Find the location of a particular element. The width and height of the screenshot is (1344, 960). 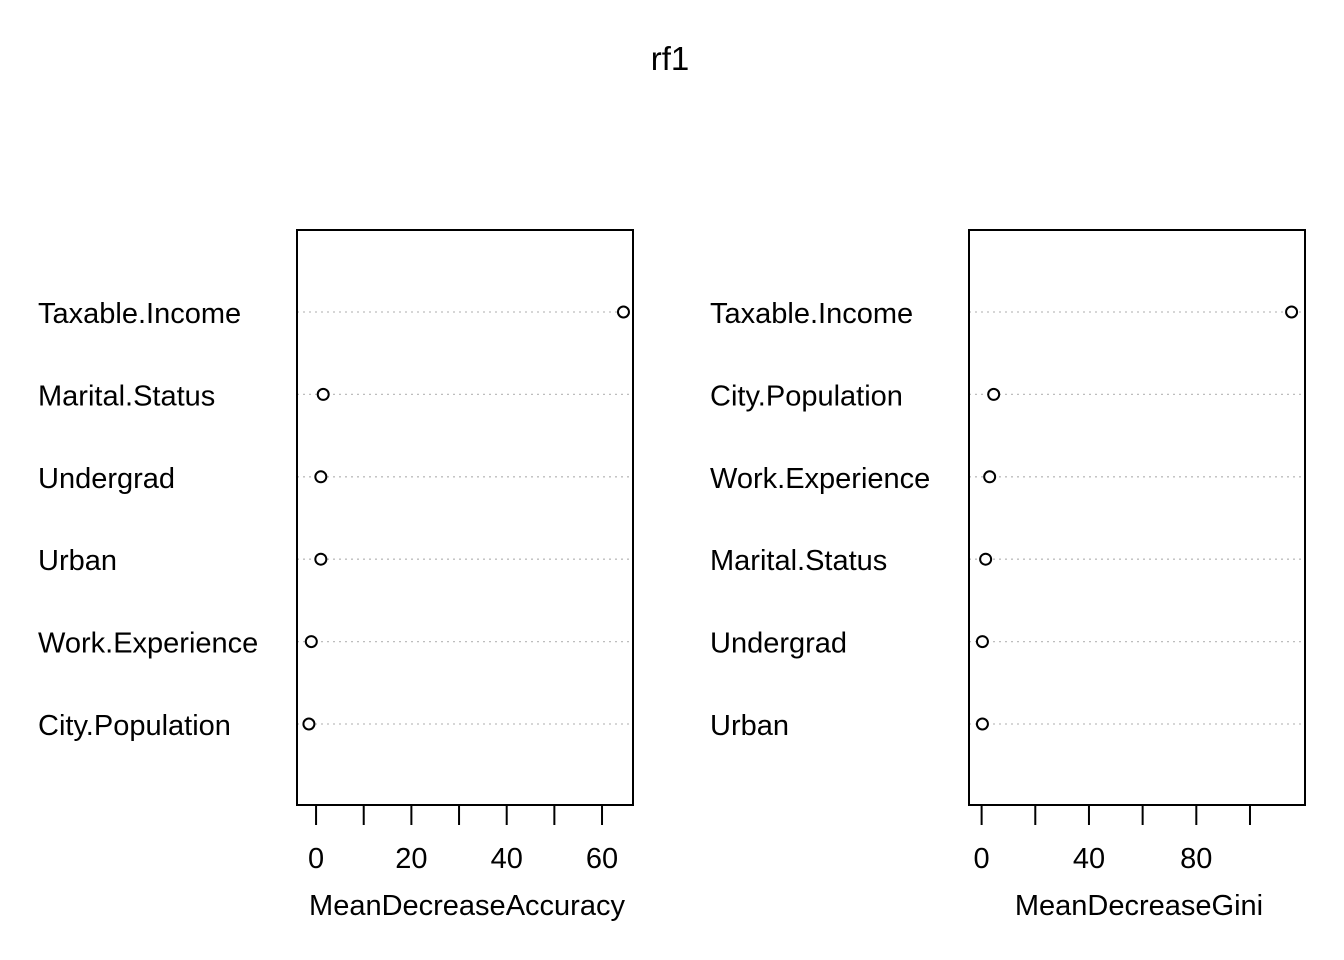

x-tick-label: 80 is located at coordinates (1196, 859).